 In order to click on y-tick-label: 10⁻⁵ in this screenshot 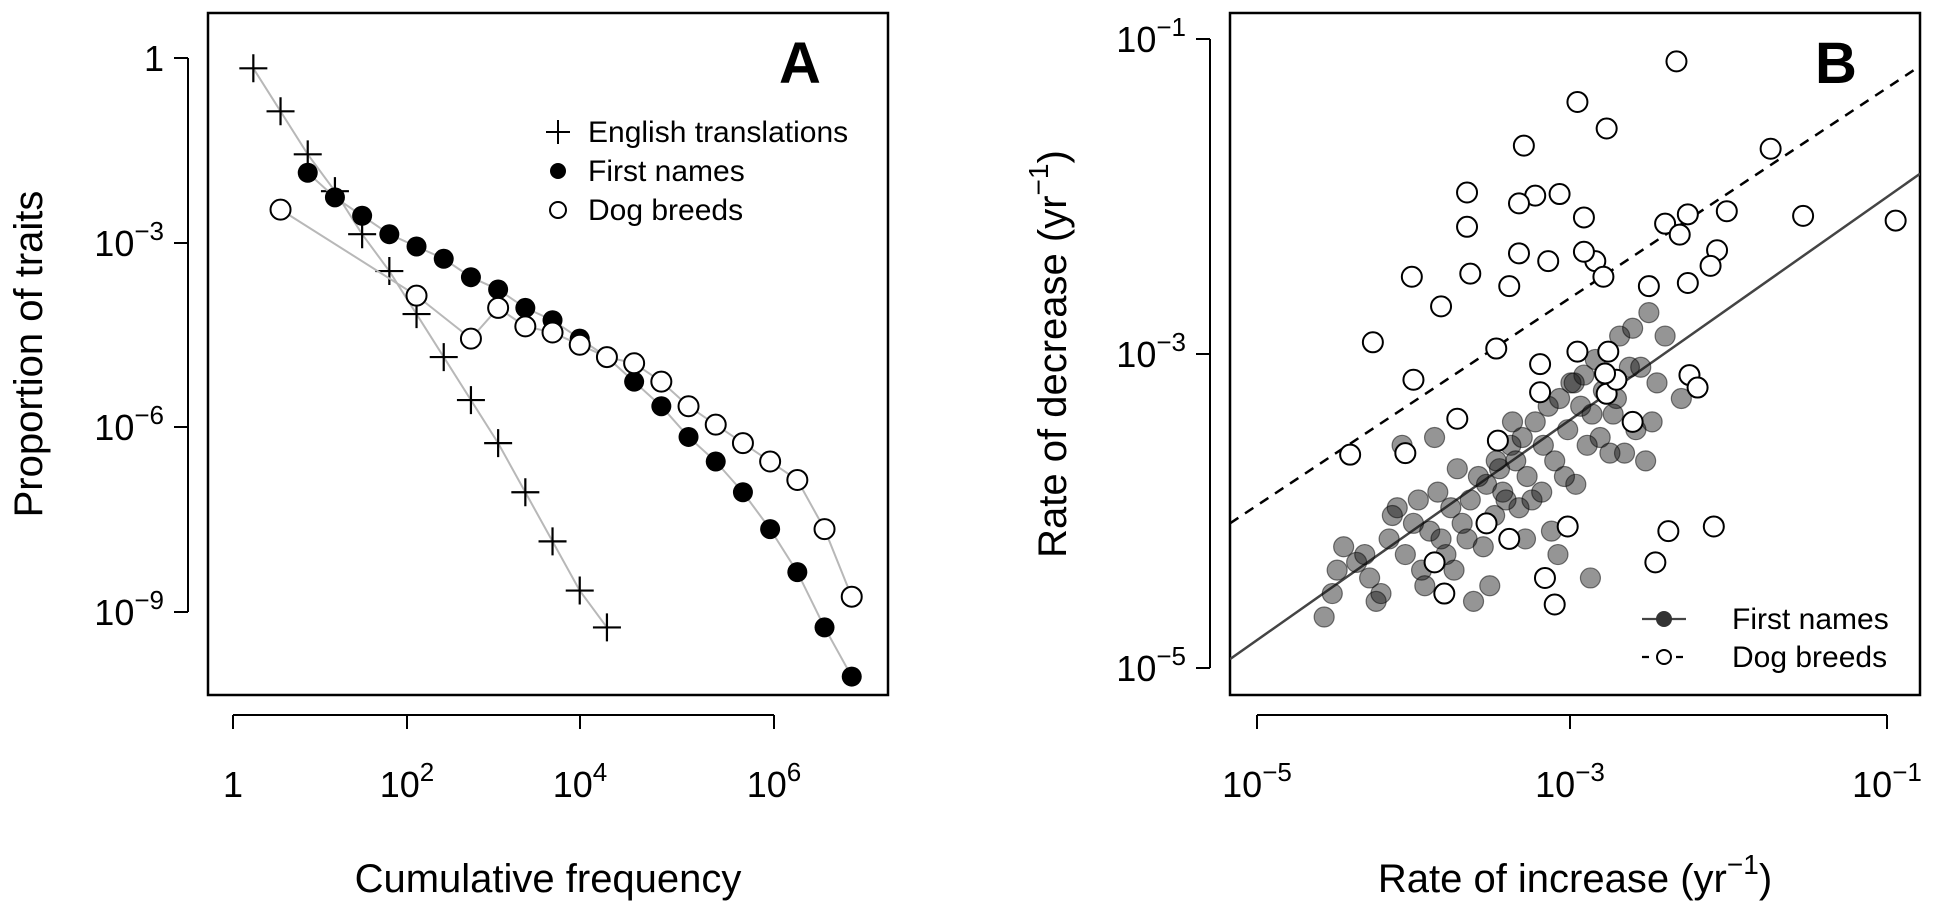, I will do `click(1151, 665)`.